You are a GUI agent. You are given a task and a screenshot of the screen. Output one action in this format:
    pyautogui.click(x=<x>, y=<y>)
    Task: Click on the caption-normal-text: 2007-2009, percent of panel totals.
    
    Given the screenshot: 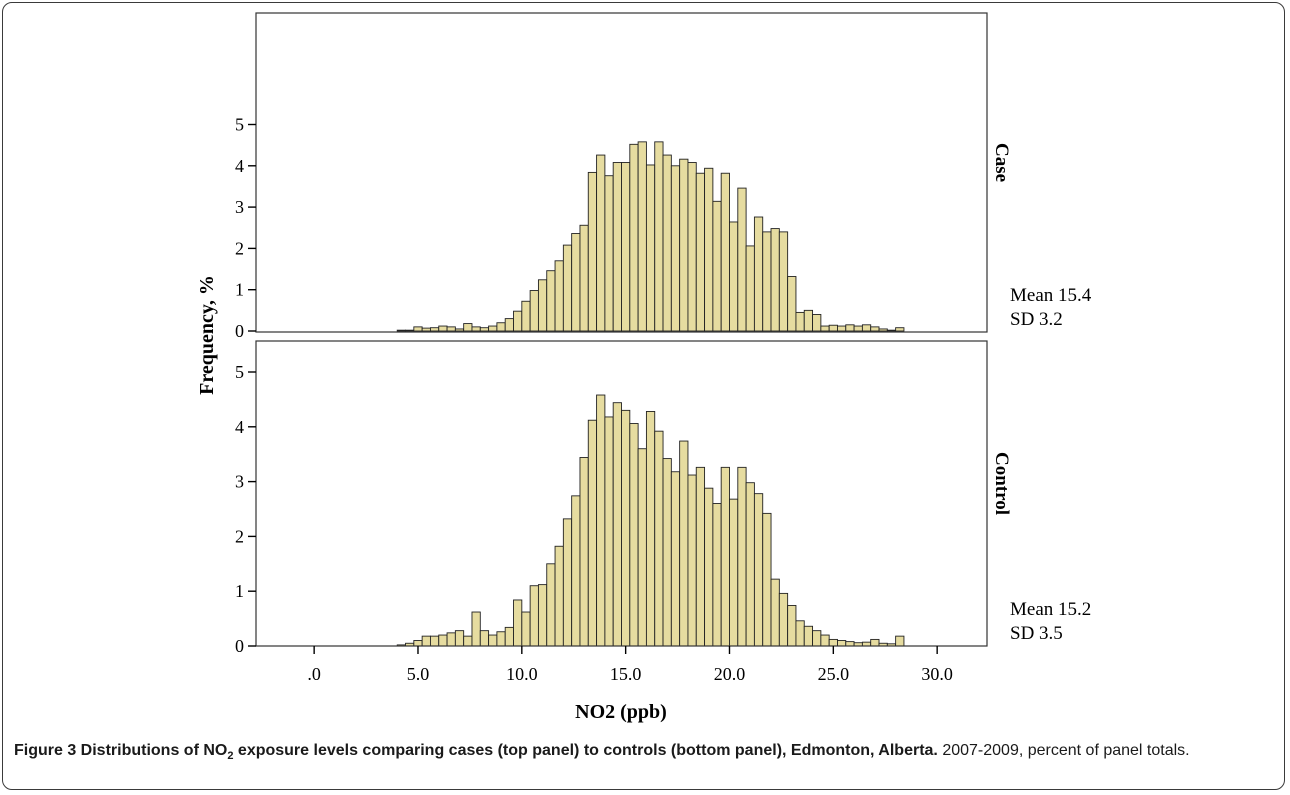 What is the action you would take?
    pyautogui.click(x=1063, y=750)
    